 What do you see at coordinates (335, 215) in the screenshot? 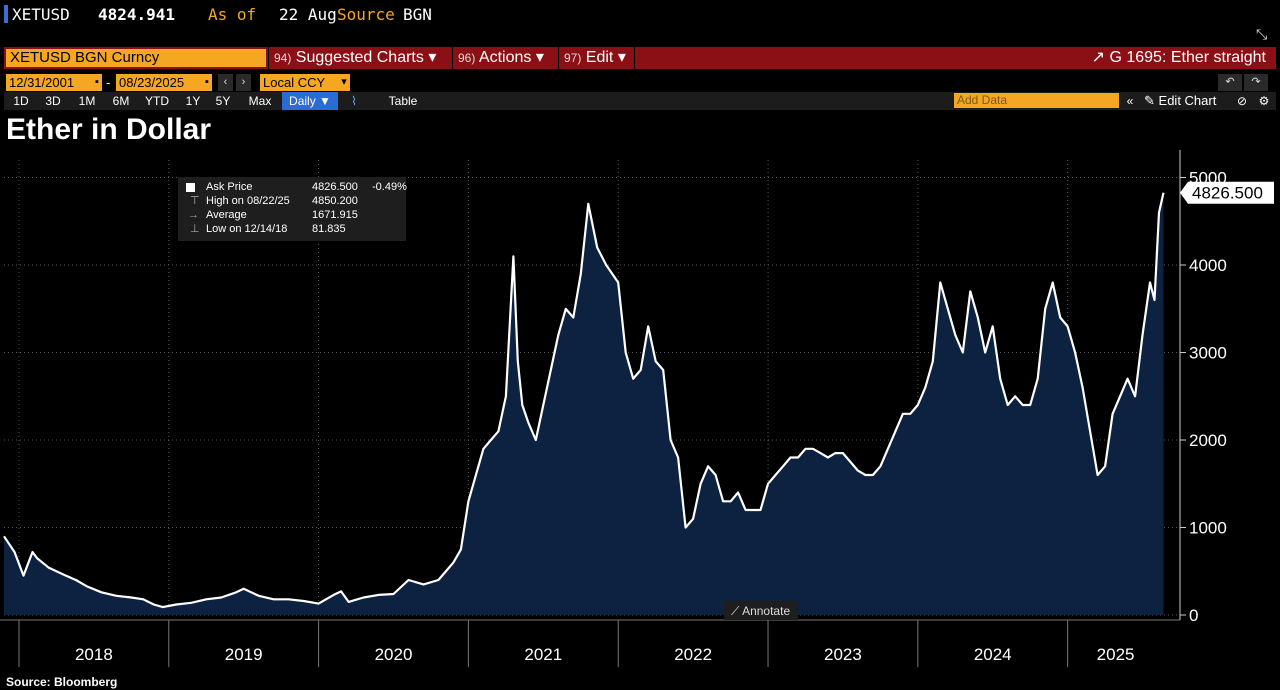
I see `legend-value: 1671.915` at bounding box center [335, 215].